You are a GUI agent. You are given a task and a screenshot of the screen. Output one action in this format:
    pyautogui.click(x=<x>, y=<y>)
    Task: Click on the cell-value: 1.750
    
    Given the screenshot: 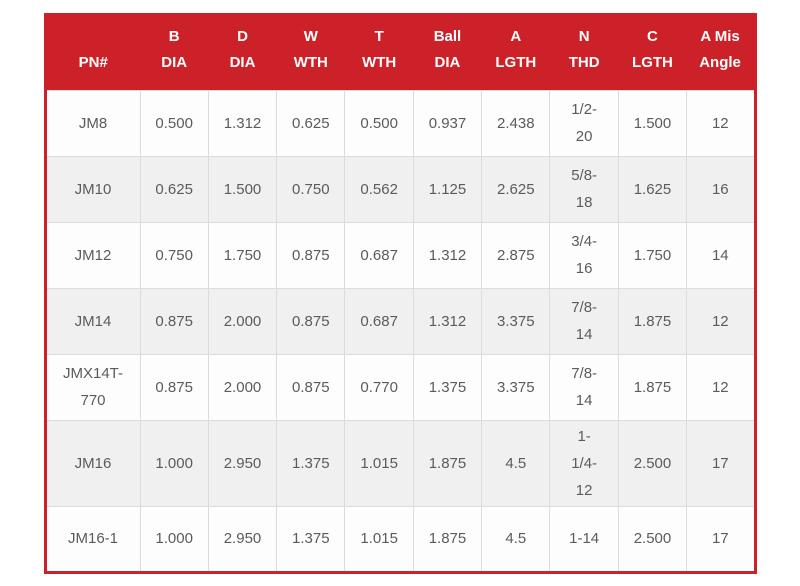 What is the action you would take?
    pyautogui.click(x=242, y=255)
    